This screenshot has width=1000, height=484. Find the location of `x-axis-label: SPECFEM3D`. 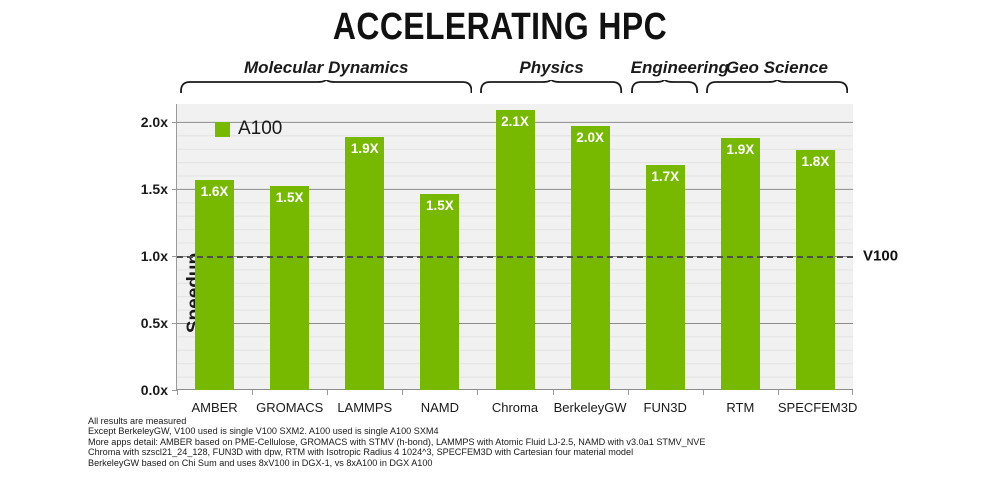

x-axis-label: SPECFEM3D is located at coordinates (817, 407).